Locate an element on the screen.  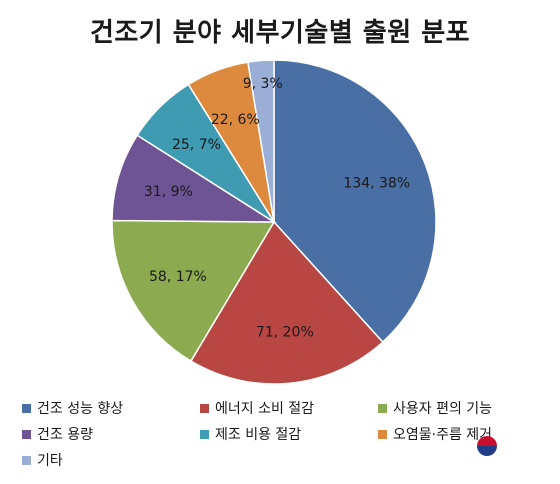
slice-data-label: 25, 7% is located at coordinates (196, 145).